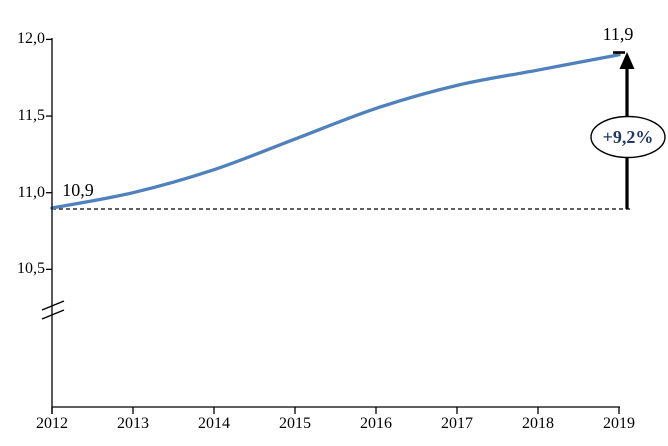  What do you see at coordinates (78, 190) in the screenshot?
I see `start-value-label: 10,9` at bounding box center [78, 190].